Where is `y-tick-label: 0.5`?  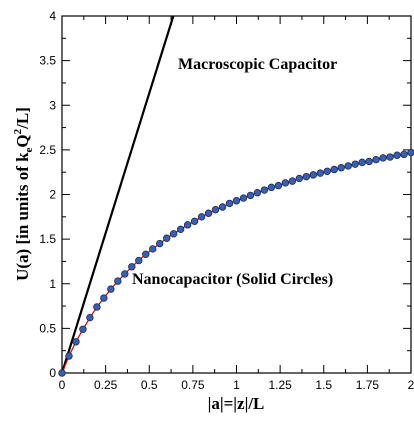 y-tick-label: 0.5 is located at coordinates (47, 328).